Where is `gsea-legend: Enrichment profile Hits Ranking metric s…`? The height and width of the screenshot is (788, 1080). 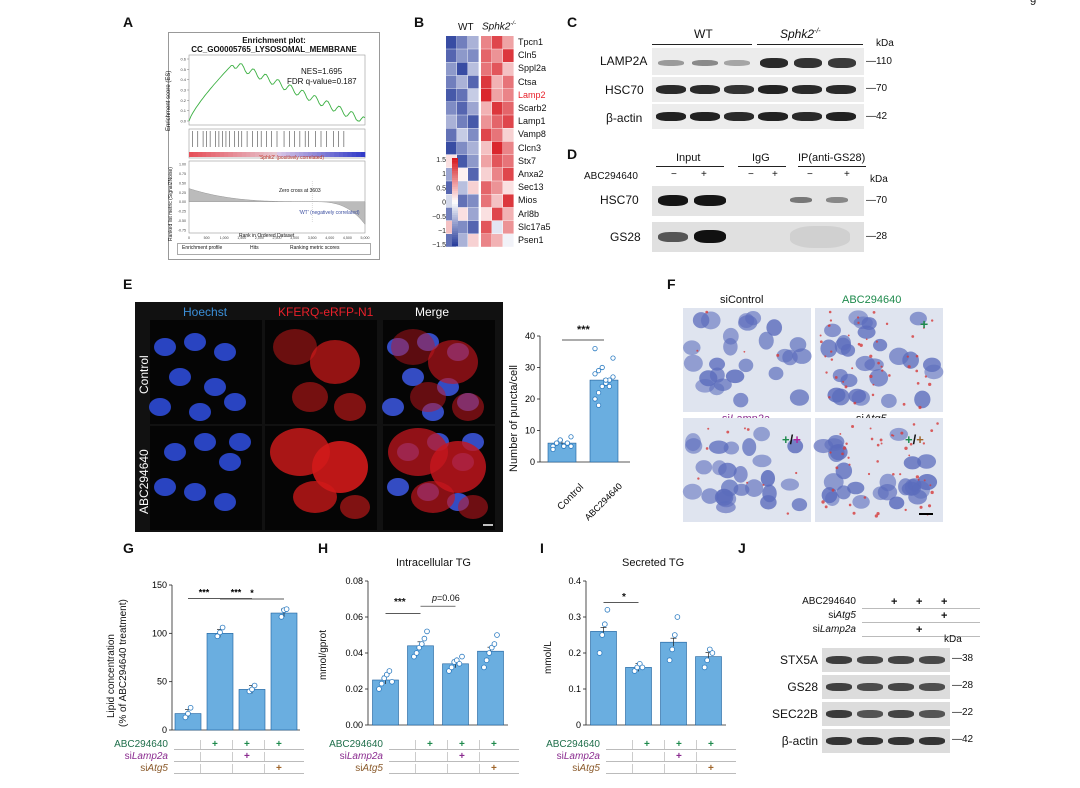 gsea-legend: Enrichment profile Hits Ranking metric s… is located at coordinates (274, 249).